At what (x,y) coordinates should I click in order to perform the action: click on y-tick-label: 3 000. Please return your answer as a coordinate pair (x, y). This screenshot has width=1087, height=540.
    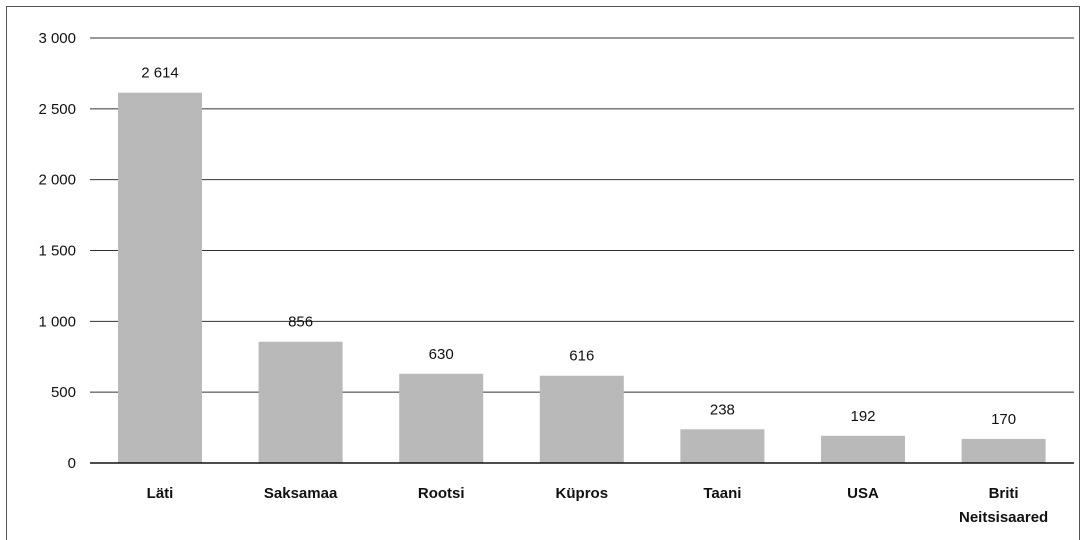
    Looking at the image, I should click on (57, 38).